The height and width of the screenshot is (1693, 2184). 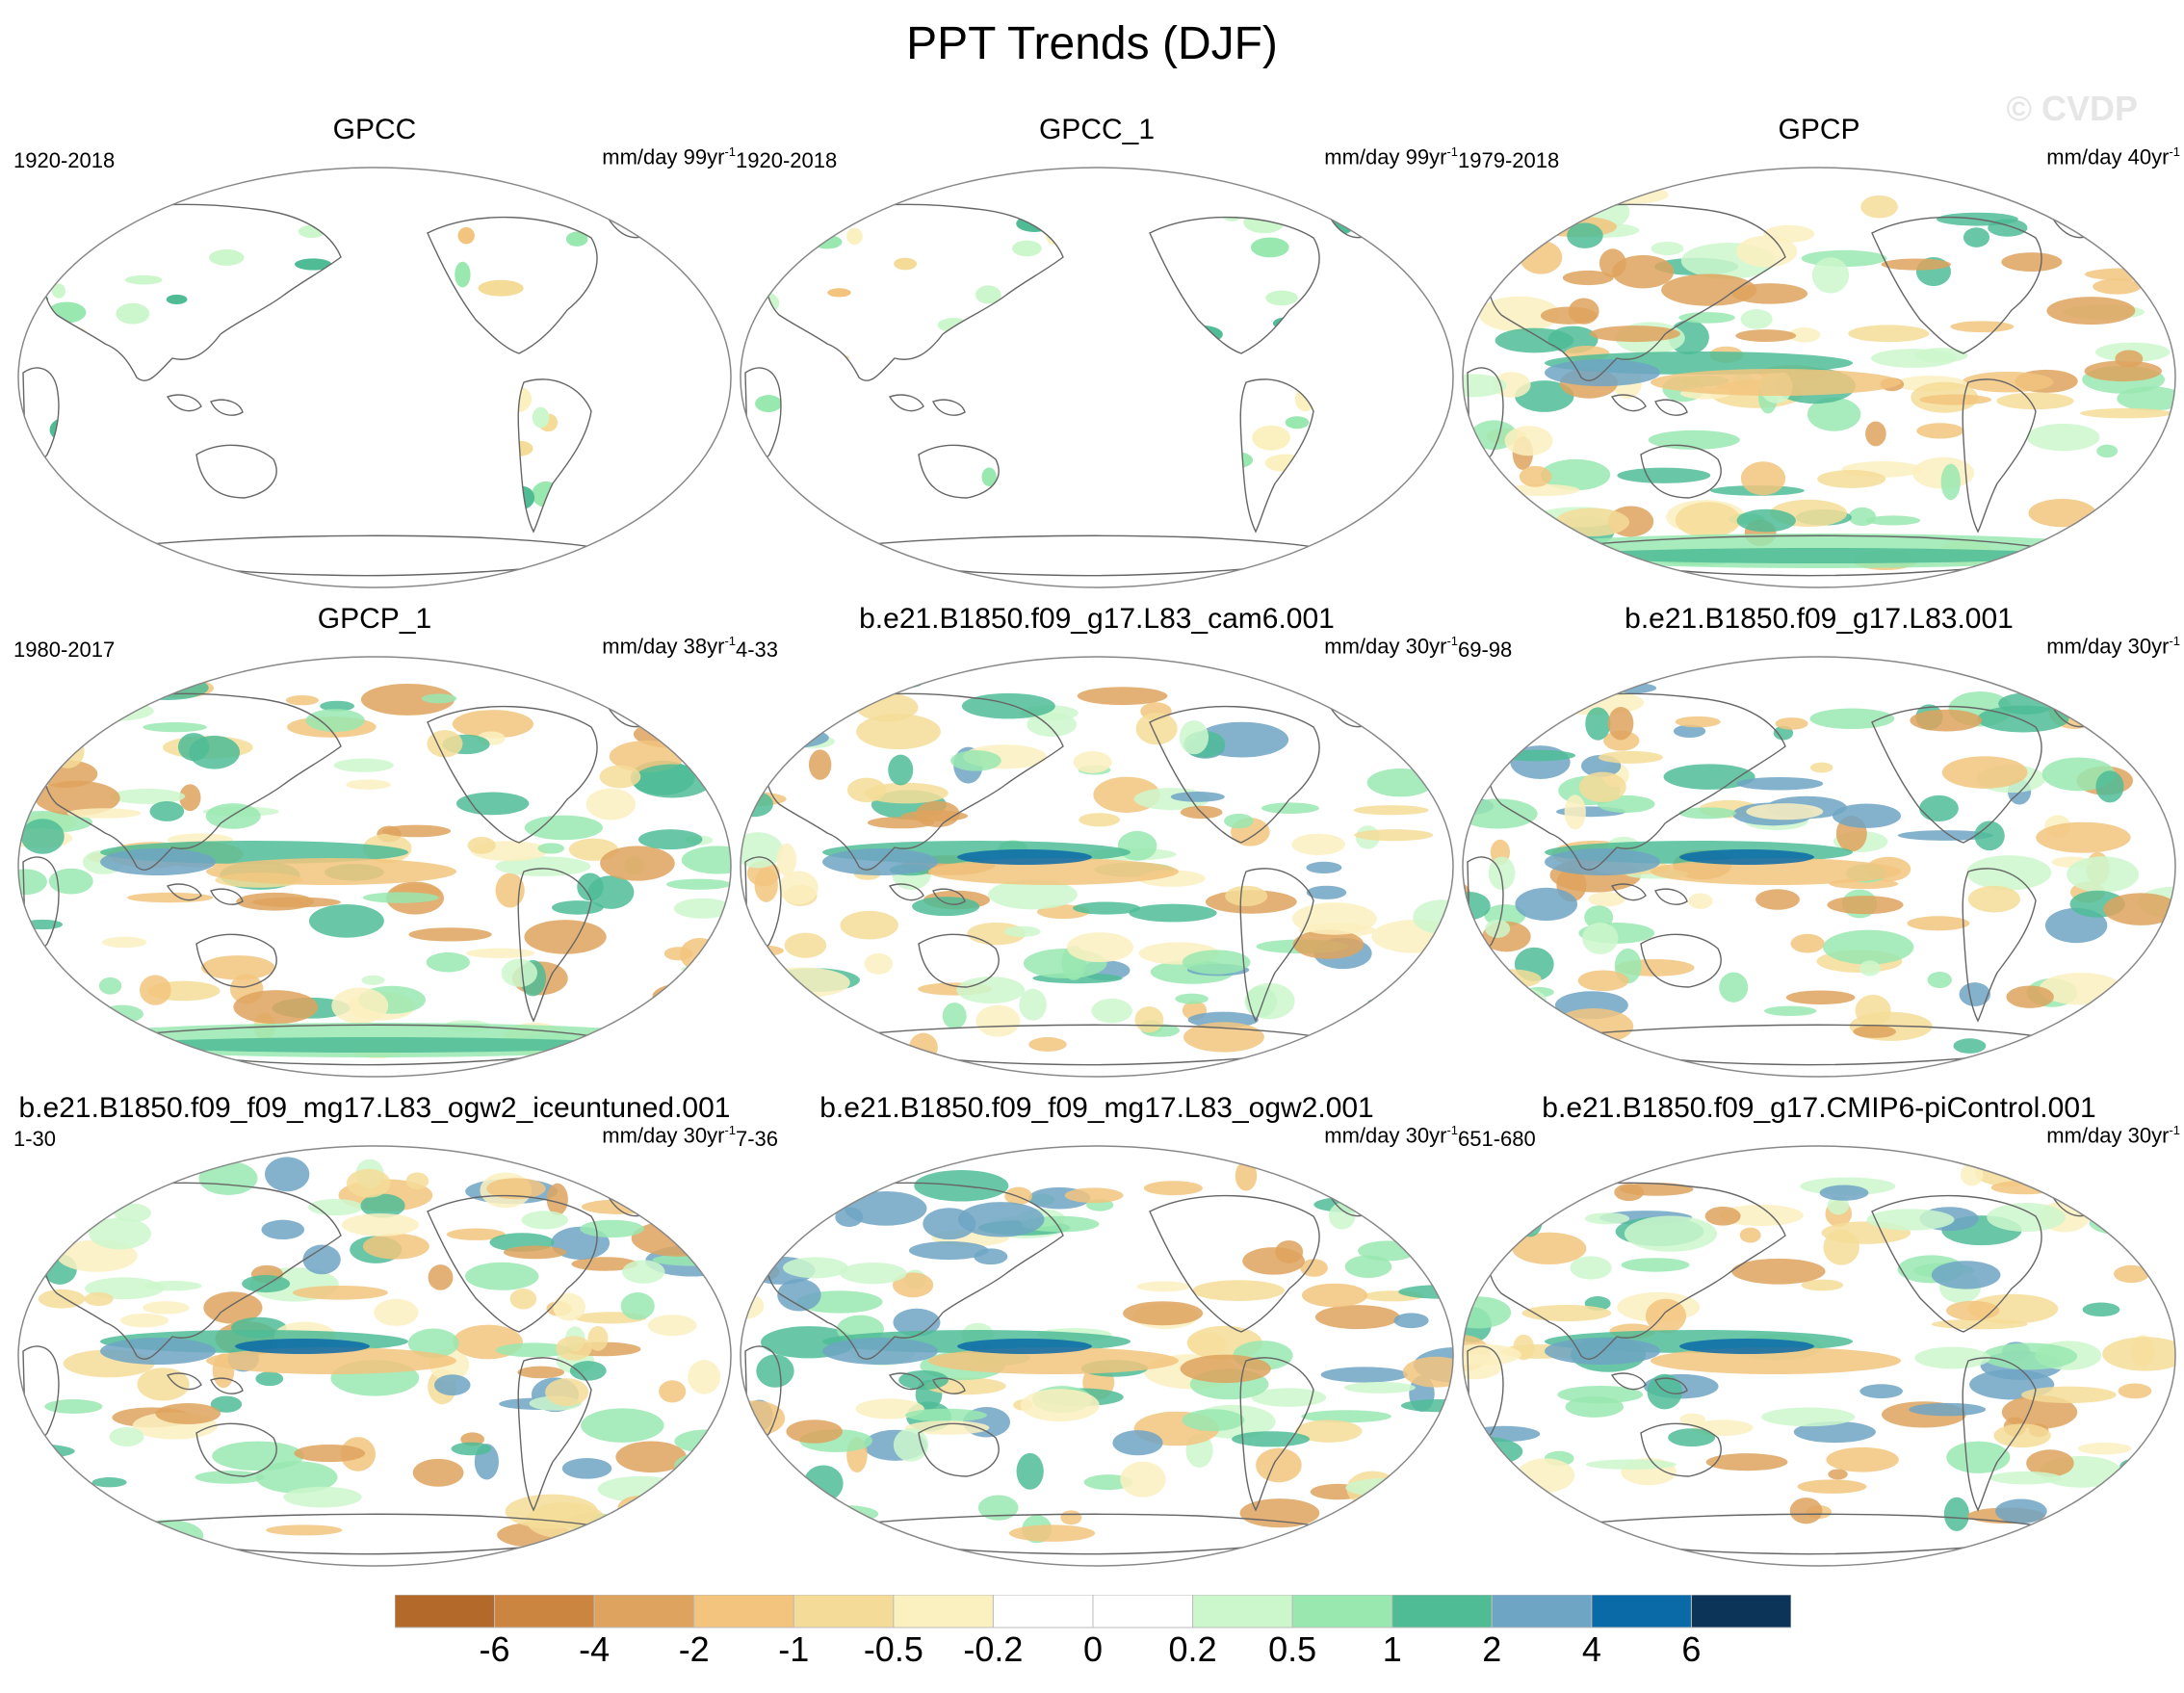 What do you see at coordinates (1497, 1139) in the screenshot?
I see `panel-period: 651-680` at bounding box center [1497, 1139].